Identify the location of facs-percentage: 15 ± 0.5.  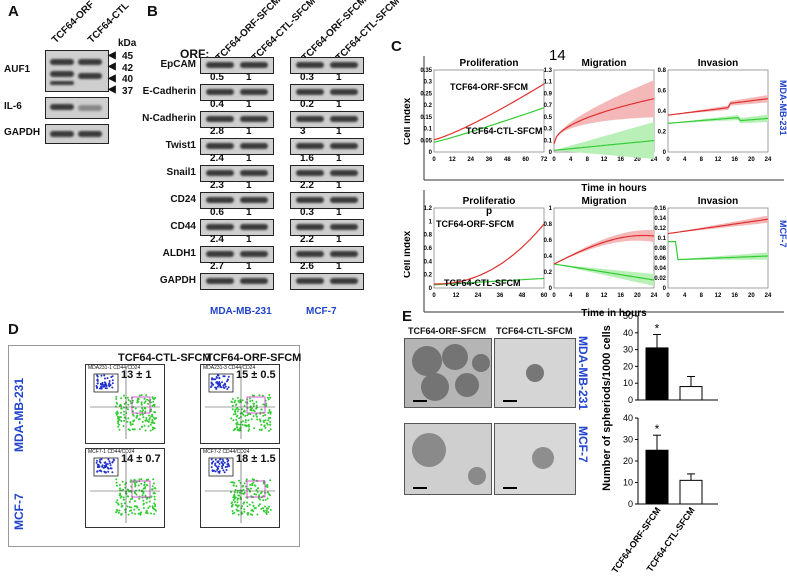
(256, 375).